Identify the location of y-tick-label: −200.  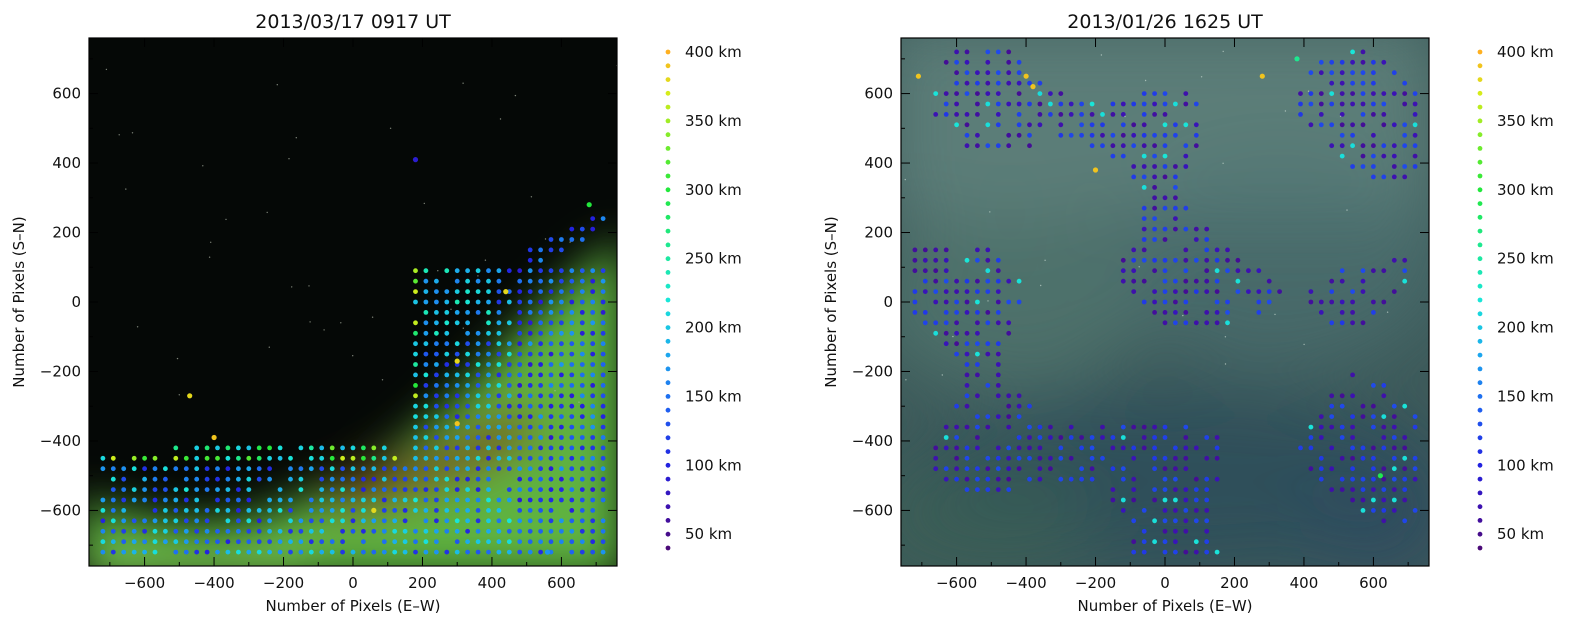
(60, 371).